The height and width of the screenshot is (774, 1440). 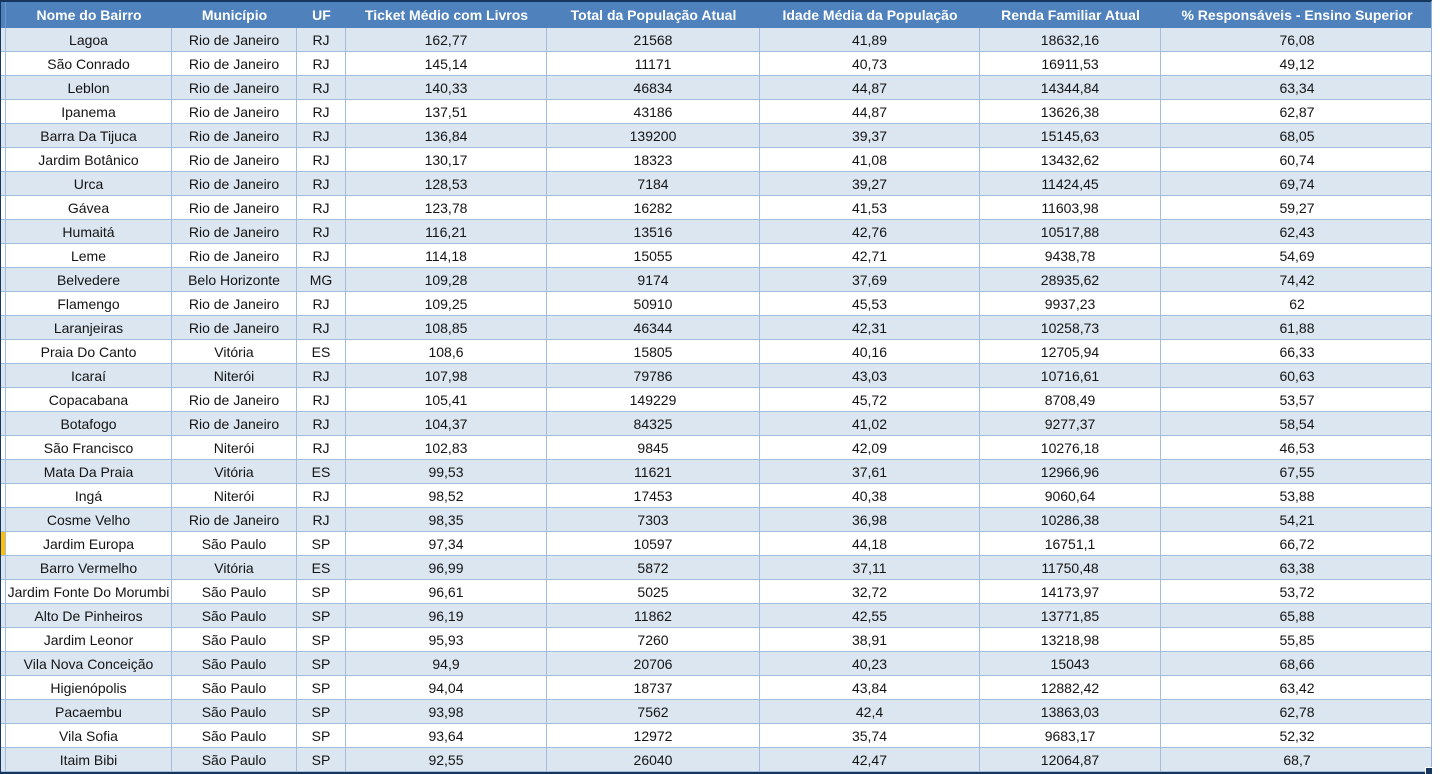 I want to click on cell-populacao: 7260, so click(x=653, y=639).